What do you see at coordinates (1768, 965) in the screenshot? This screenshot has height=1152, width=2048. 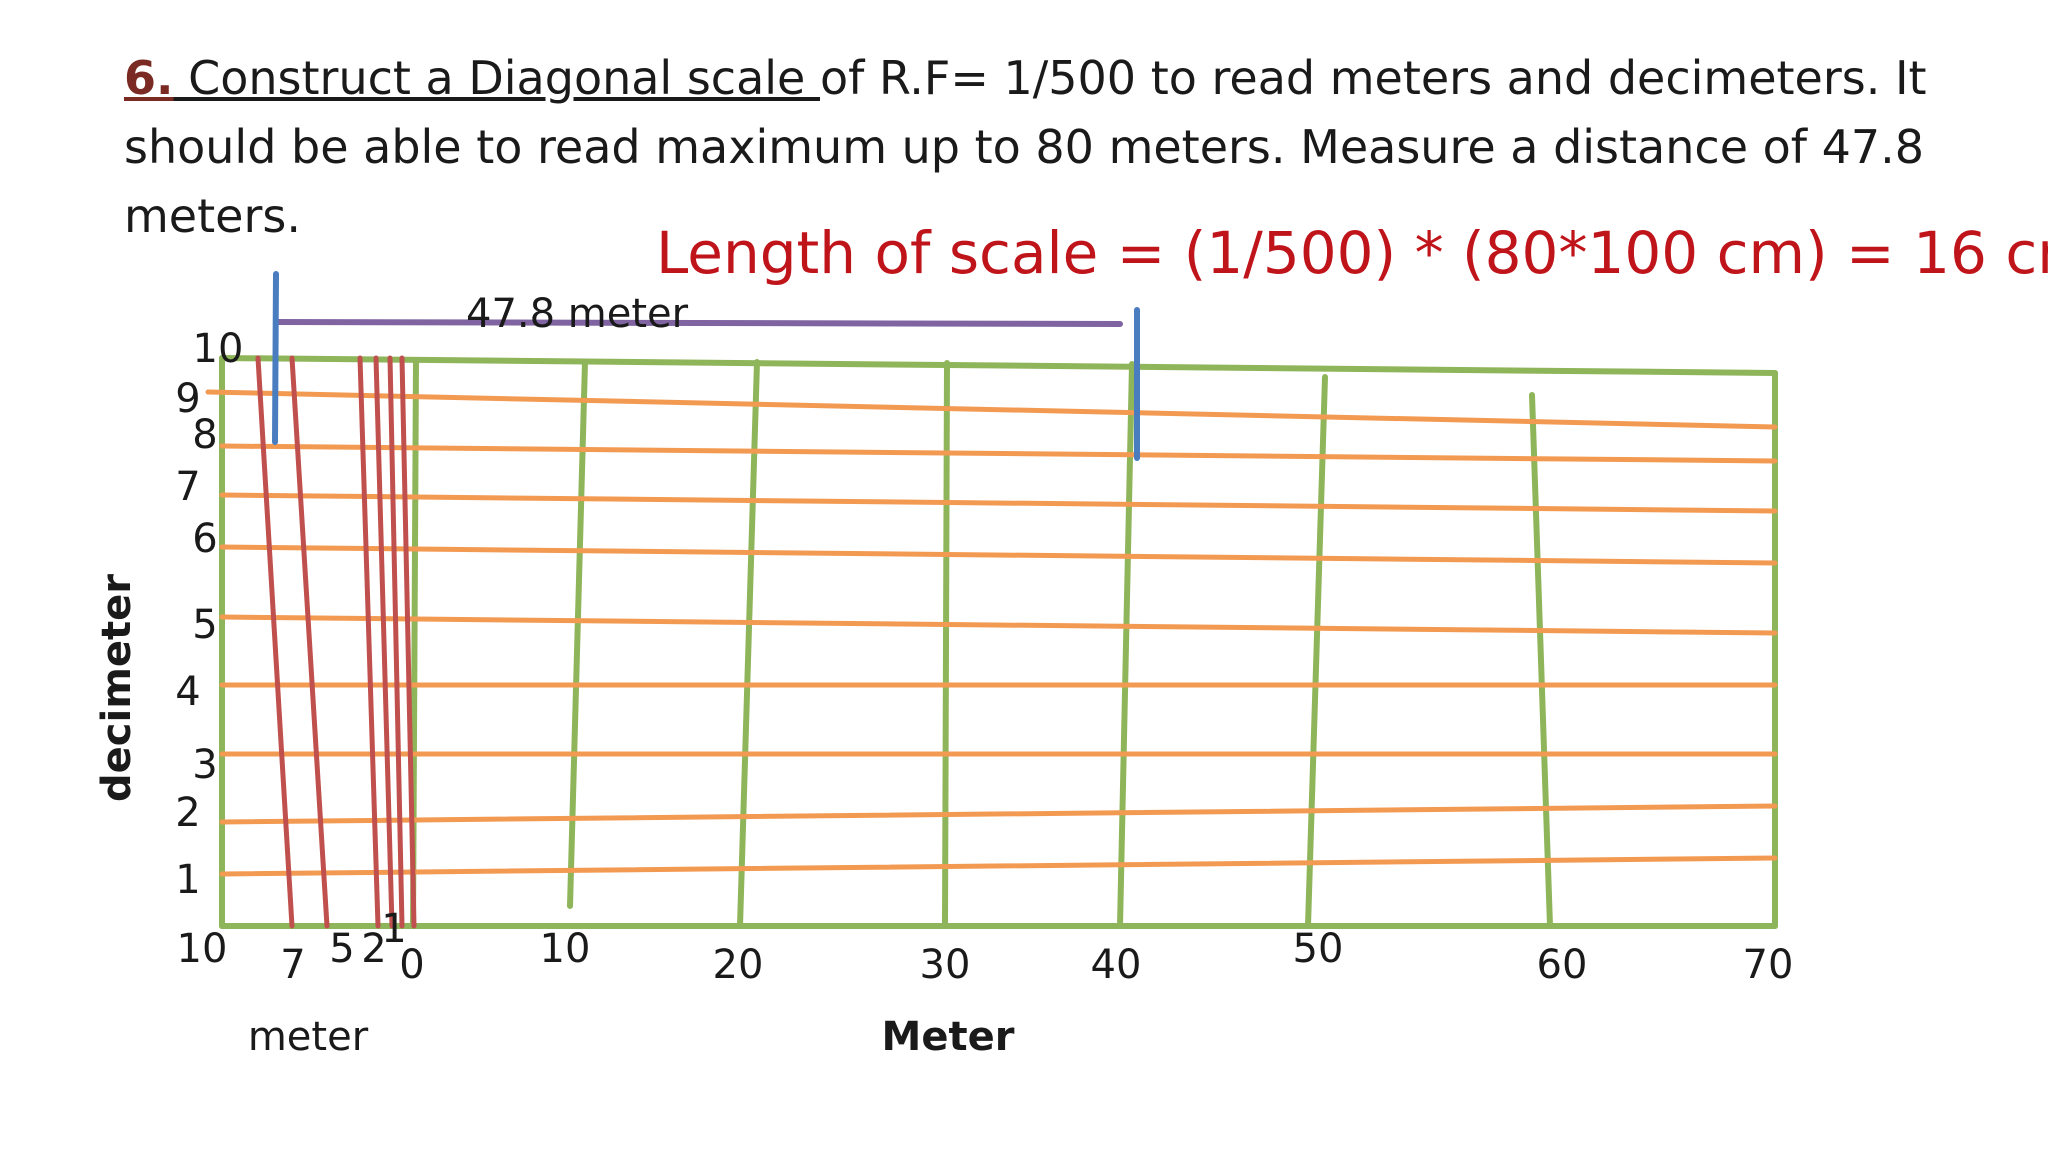 I see `meter-label: 70` at bounding box center [1768, 965].